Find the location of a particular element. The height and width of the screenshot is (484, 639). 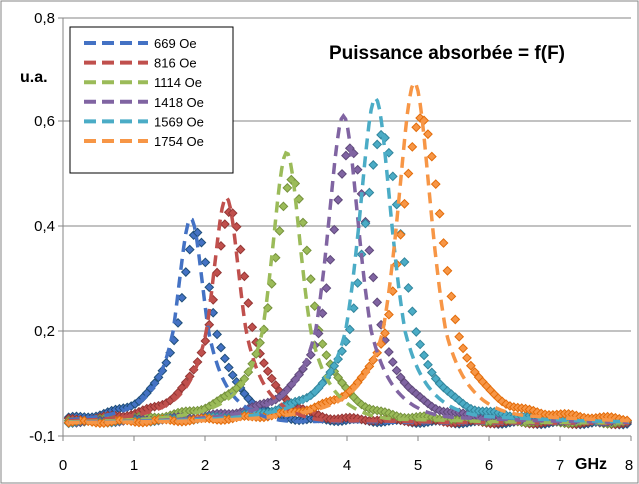

x-tick-label: 2 is located at coordinates (205, 465).